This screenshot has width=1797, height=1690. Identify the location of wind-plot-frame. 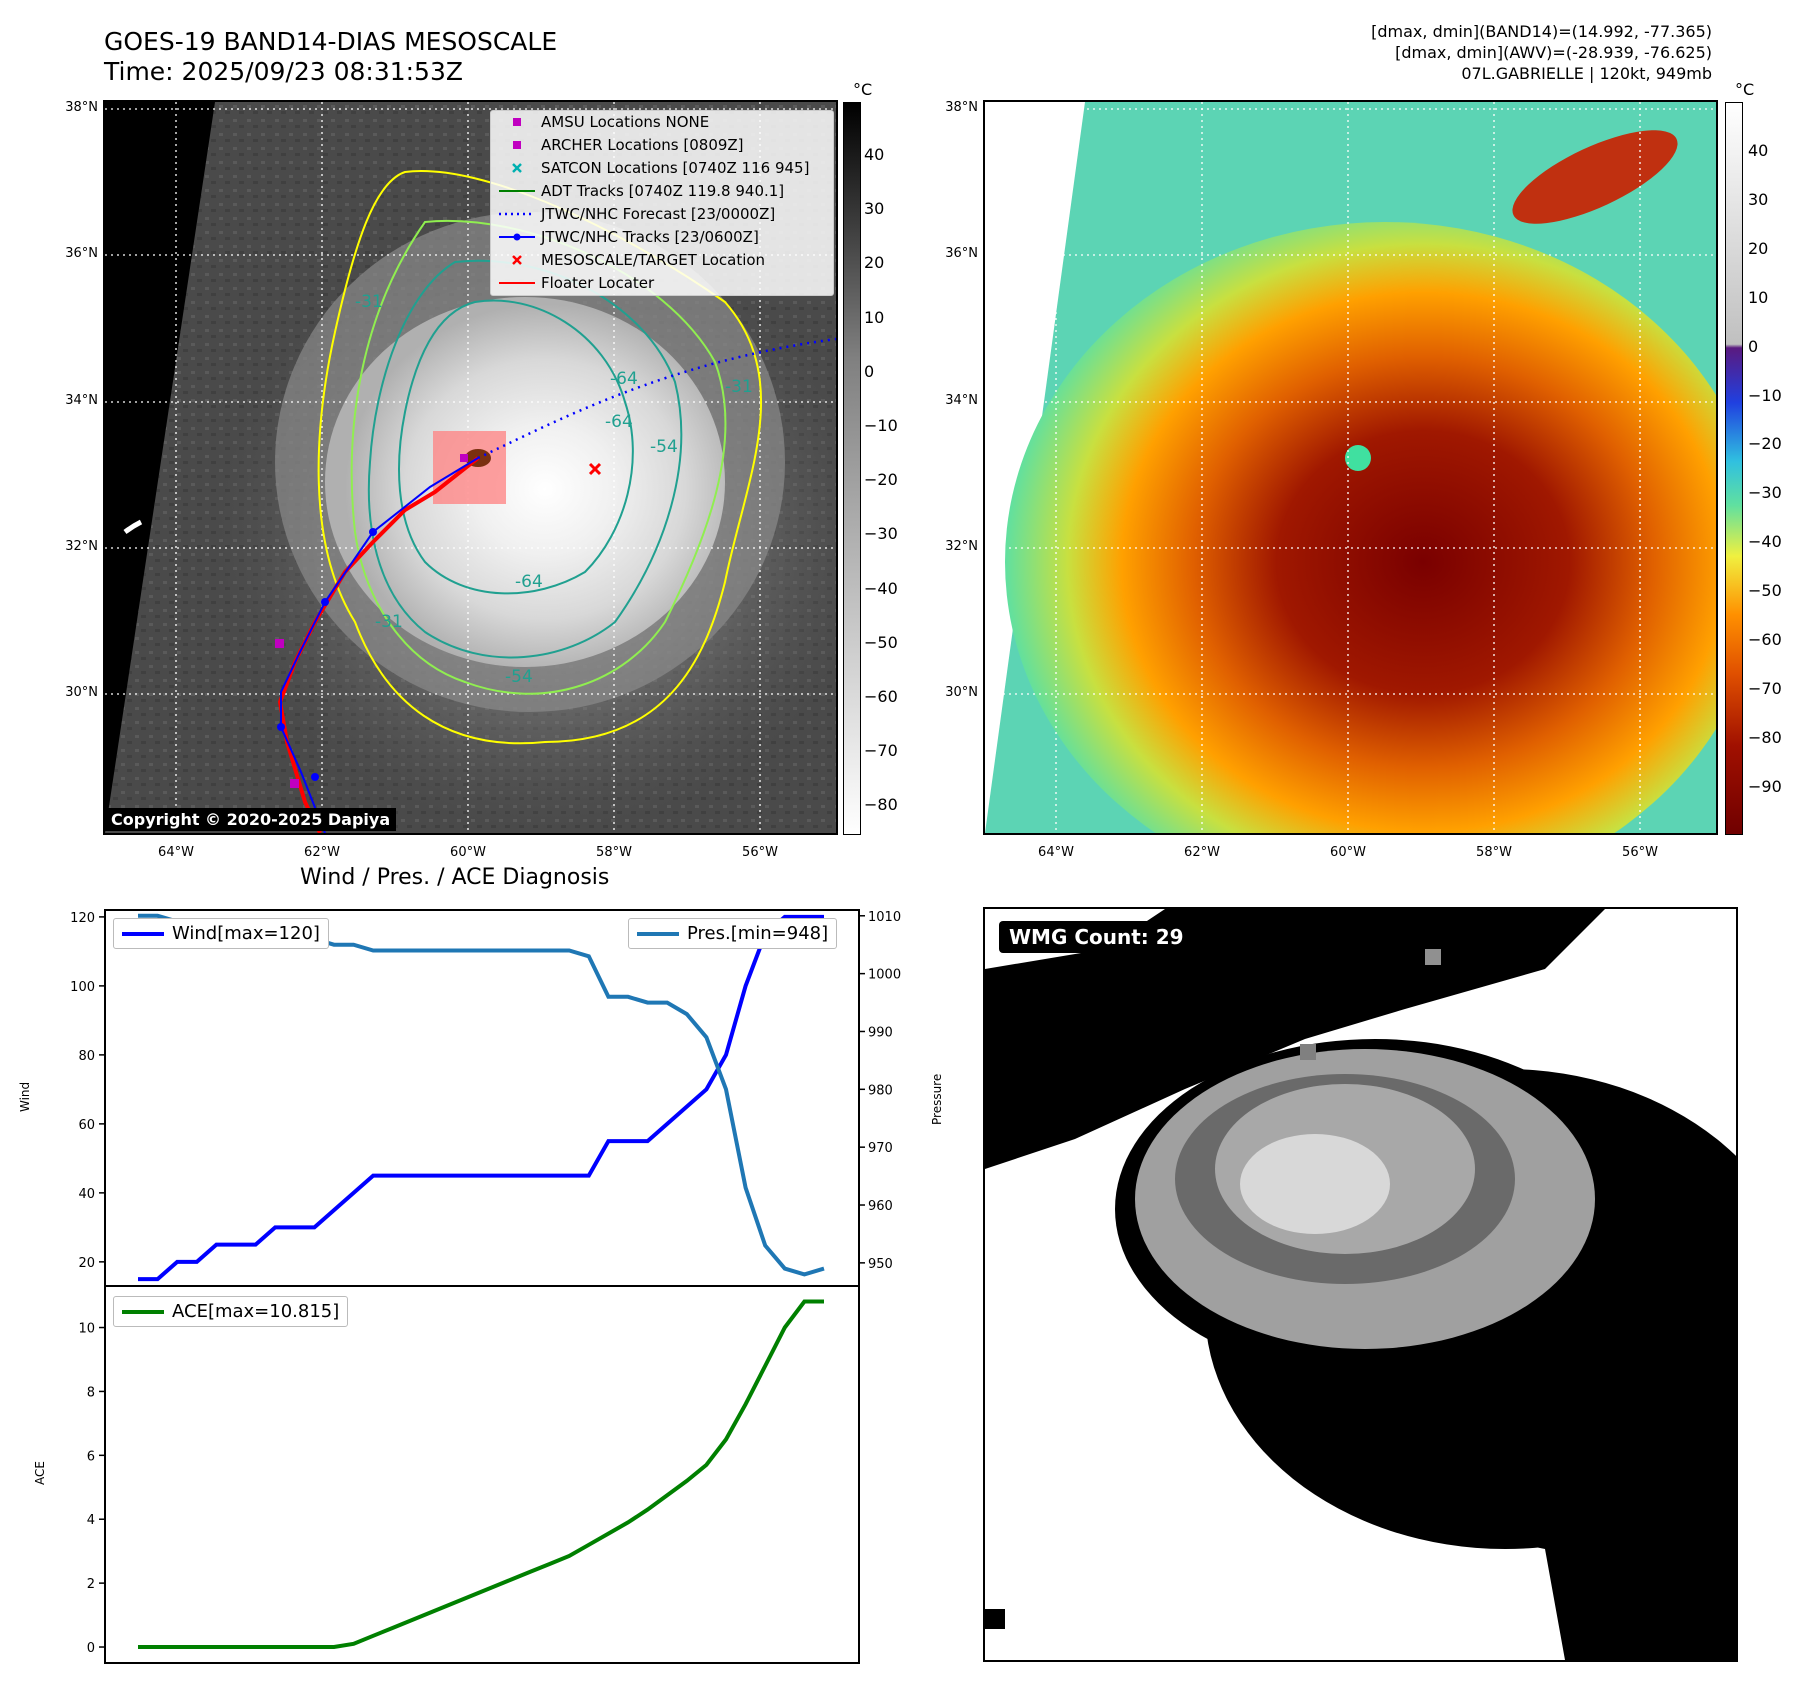
(482, 1098).